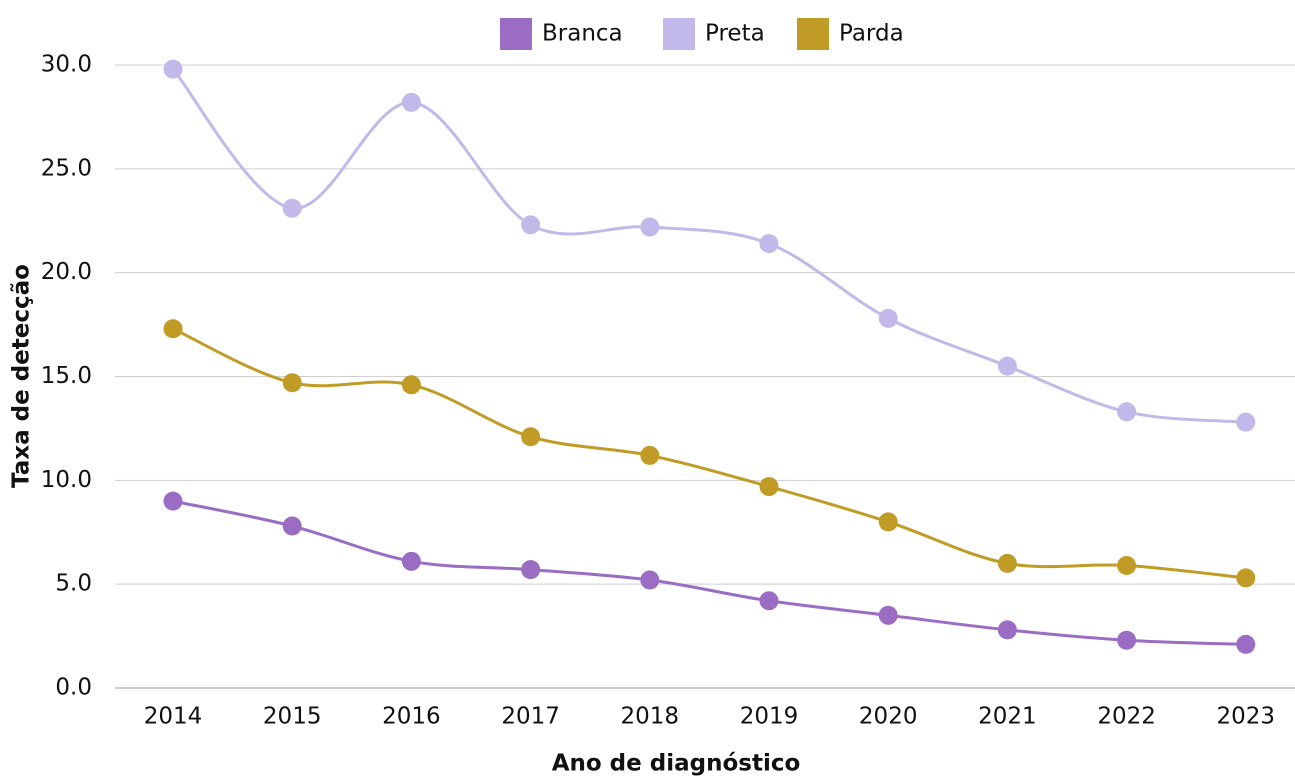  I want to click on x-tick-label: 2022, so click(1126, 717).